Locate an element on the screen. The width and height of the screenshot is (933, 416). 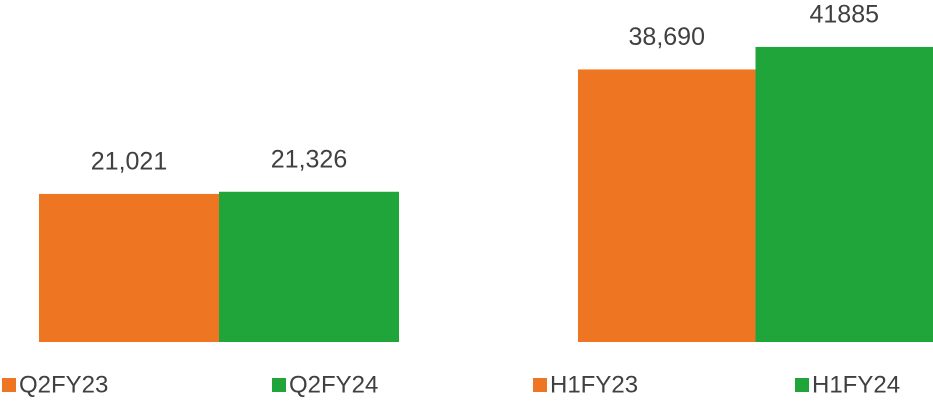
data-label: 21,021 is located at coordinates (129, 162).